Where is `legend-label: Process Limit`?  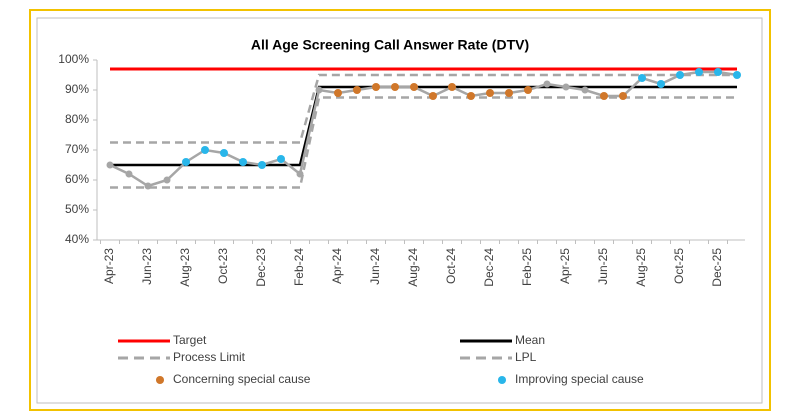 legend-label: Process Limit is located at coordinates (209, 357).